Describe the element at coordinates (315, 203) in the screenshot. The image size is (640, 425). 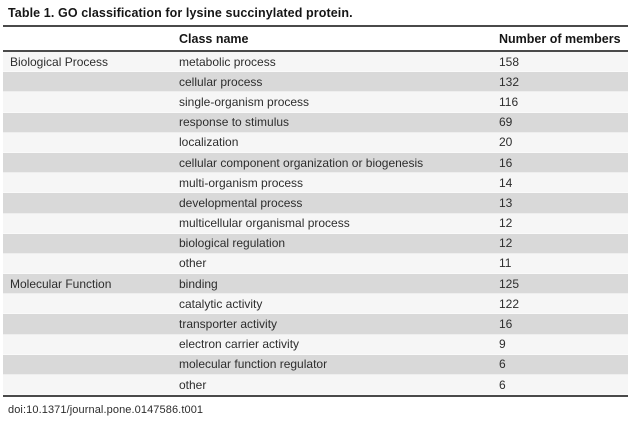
I see `table-row: developmental process 13` at that location.